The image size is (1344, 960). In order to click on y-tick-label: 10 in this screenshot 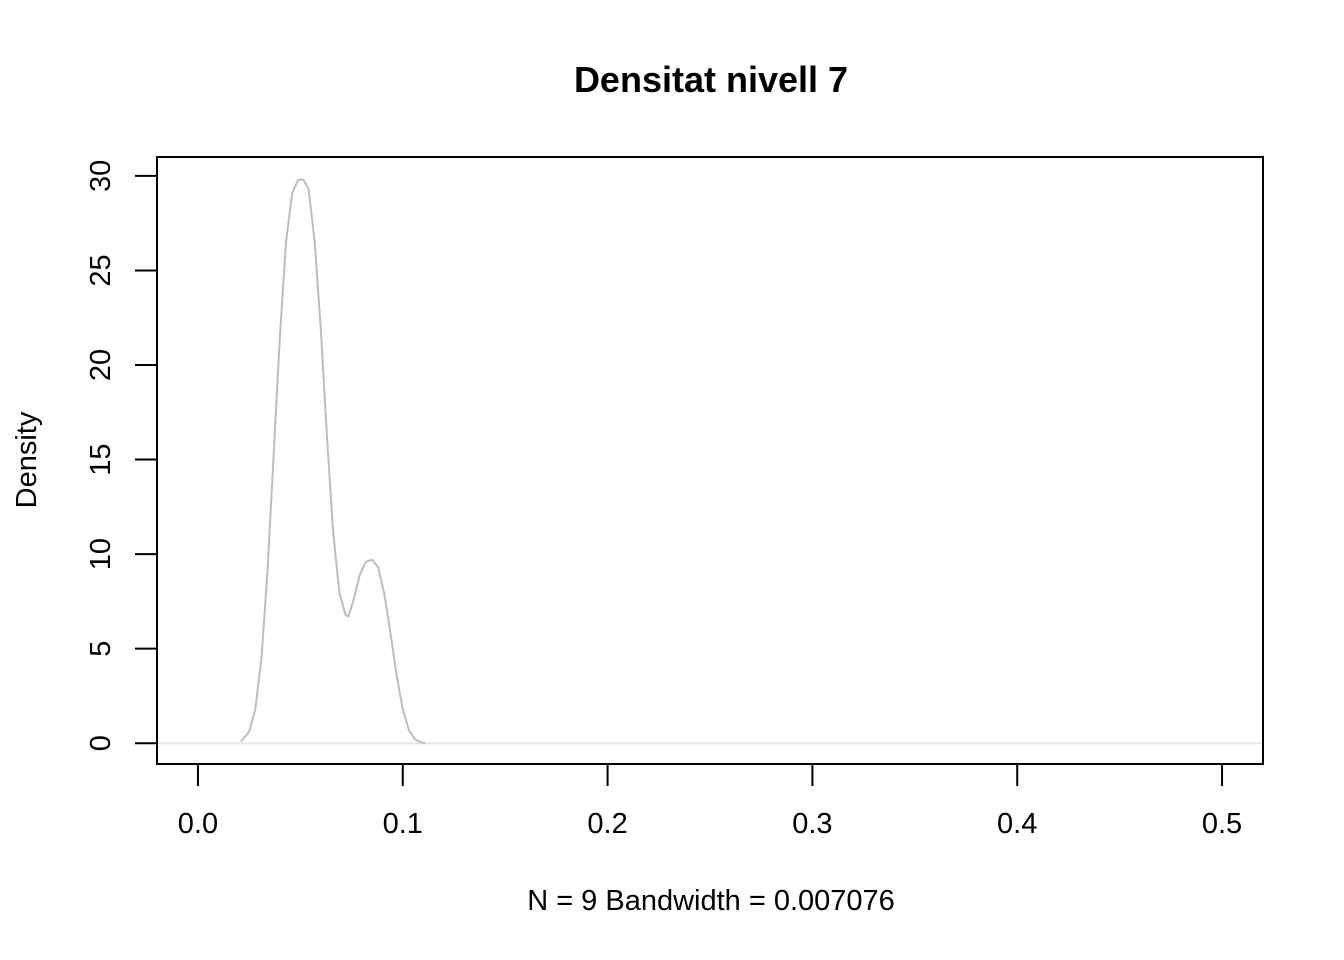, I will do `click(101, 554)`.